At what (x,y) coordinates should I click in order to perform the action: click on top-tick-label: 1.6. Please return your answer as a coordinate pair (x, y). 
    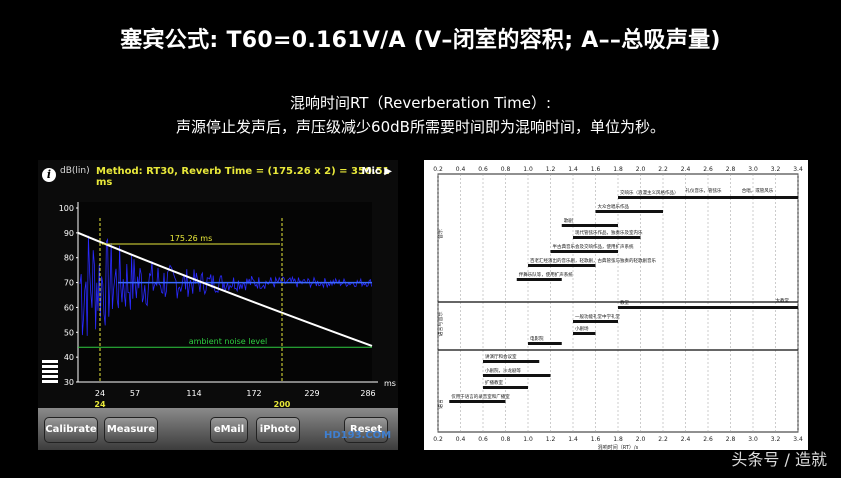
    Looking at the image, I should click on (596, 169).